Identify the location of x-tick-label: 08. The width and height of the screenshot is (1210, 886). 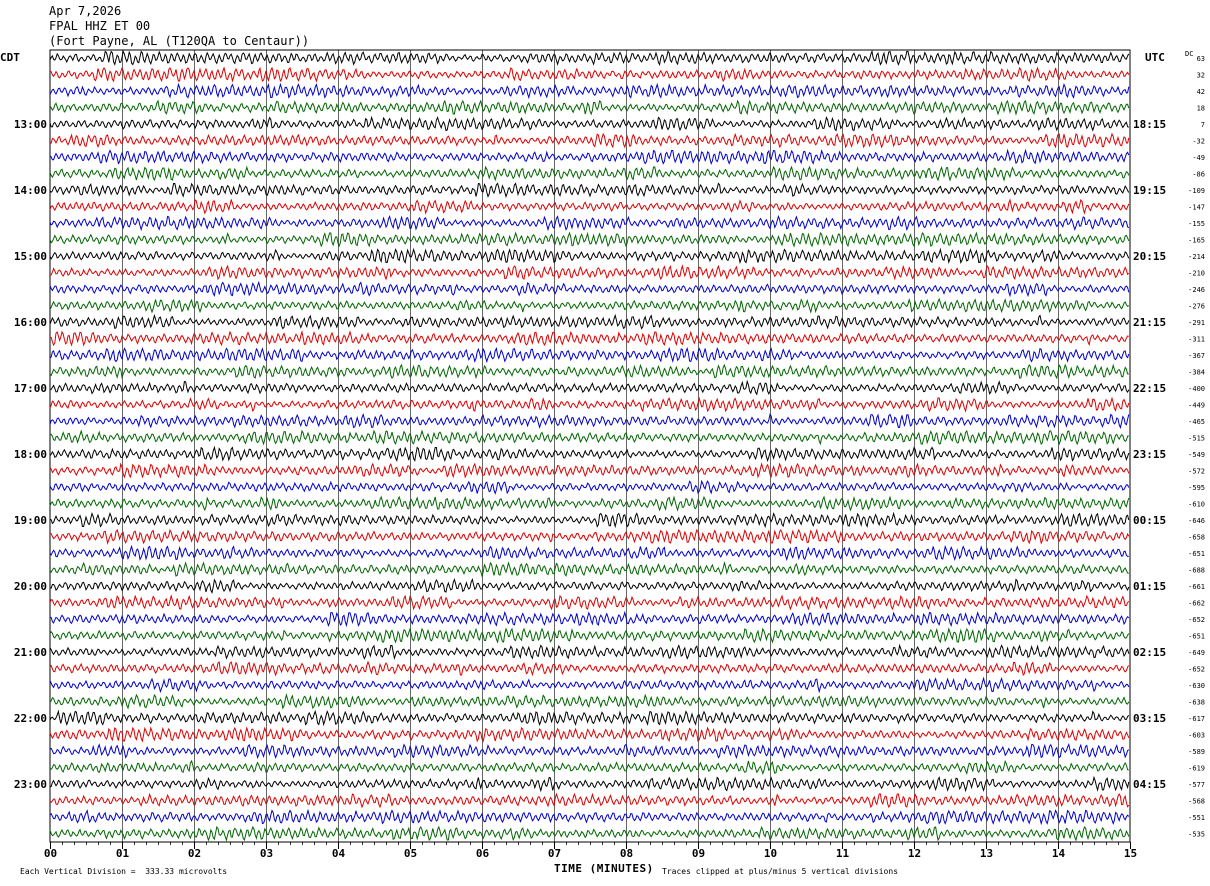
(626, 853).